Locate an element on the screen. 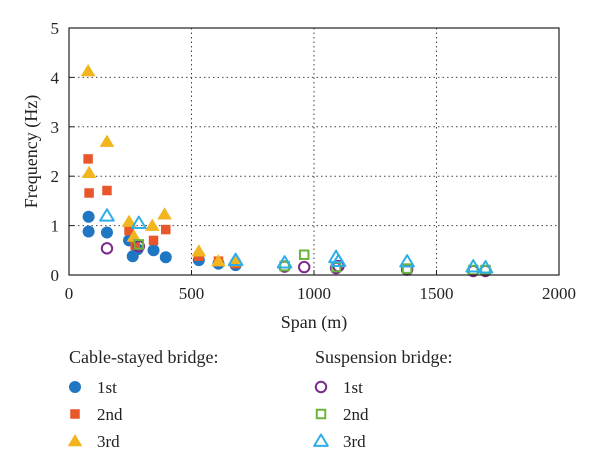 Image resolution: width=600 pixels, height=470 pixels. y-tick-label: 1 is located at coordinates (55, 226).